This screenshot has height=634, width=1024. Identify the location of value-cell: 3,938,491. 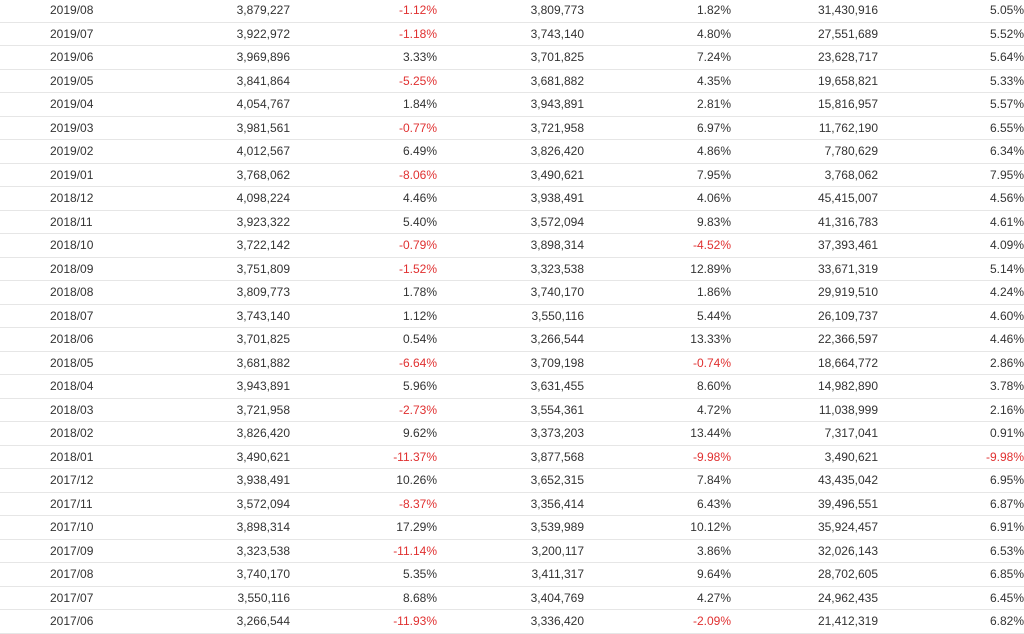
(510, 198).